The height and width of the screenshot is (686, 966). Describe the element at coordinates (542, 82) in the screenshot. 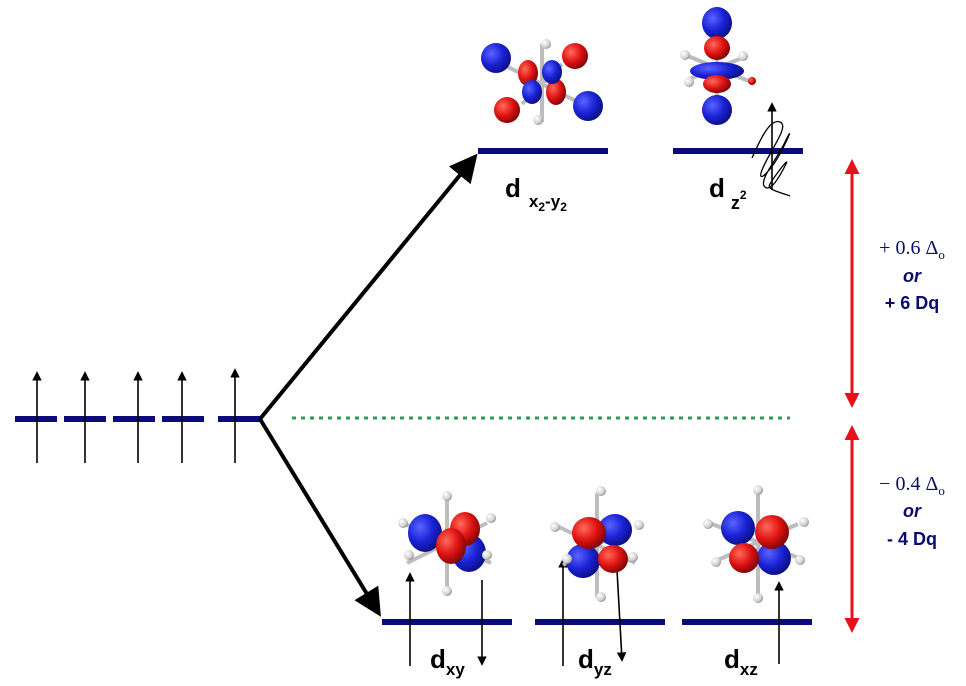

I see `dx2y2-orbital-icon` at that location.